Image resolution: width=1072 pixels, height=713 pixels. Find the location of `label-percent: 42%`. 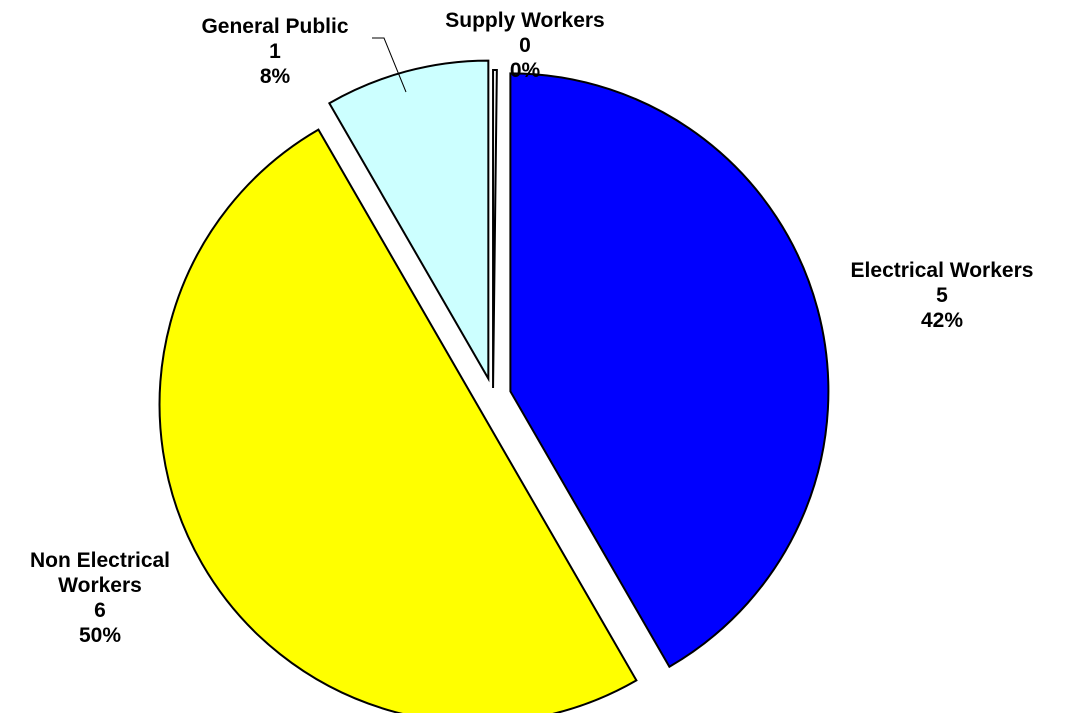

label-percent: 42% is located at coordinates (942, 320).